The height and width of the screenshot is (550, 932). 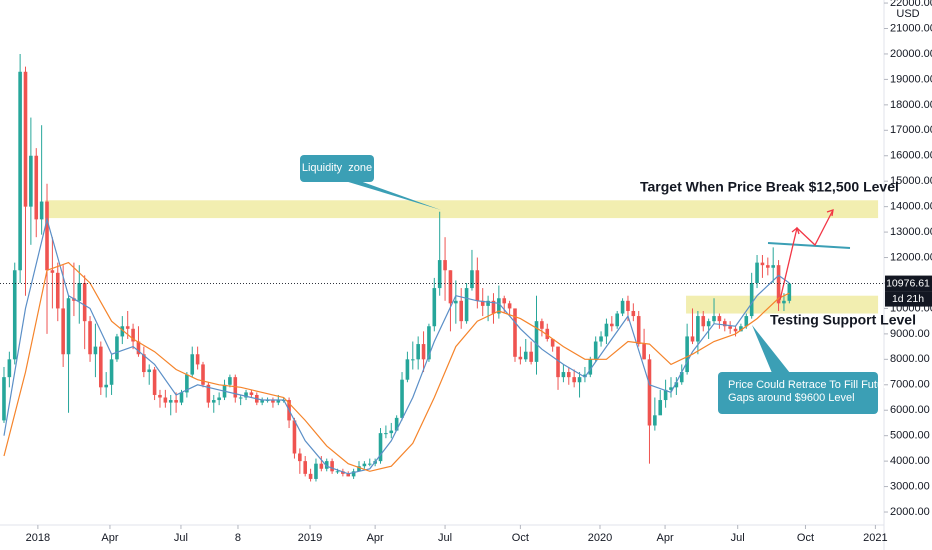 What do you see at coordinates (809, 245) in the screenshot?
I see `trend-line` at bounding box center [809, 245].